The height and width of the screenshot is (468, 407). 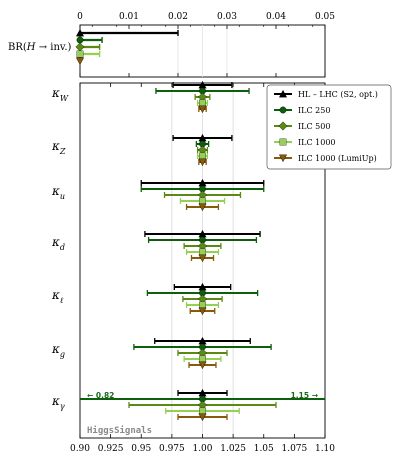 What do you see at coordinates (58, 402) in the screenshot?
I see `row-label-kgamma: κγ` at bounding box center [58, 402].